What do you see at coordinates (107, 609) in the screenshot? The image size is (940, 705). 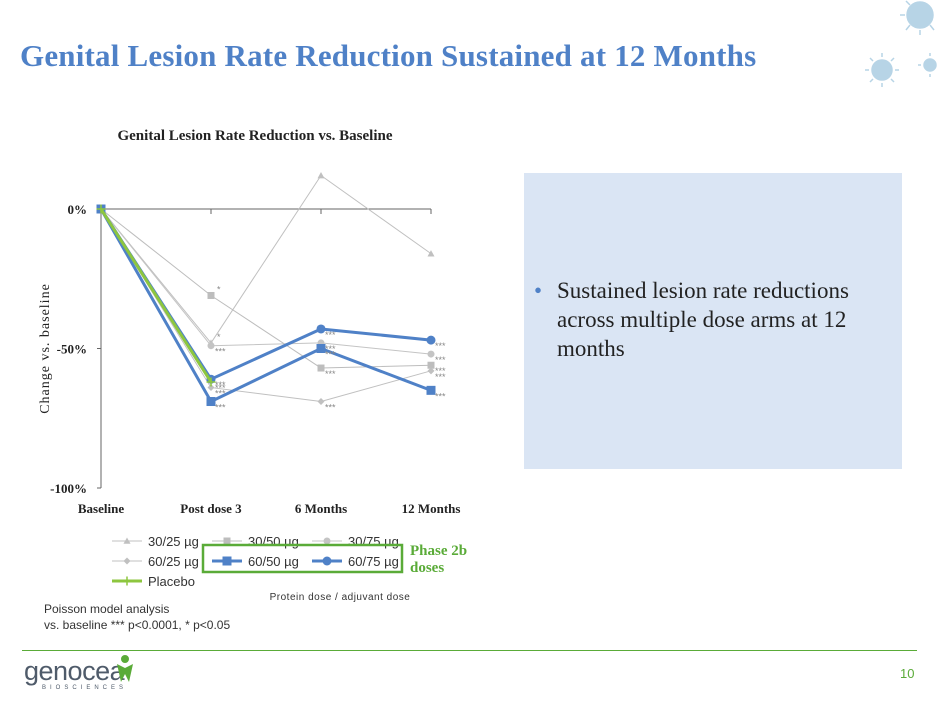 I see `footnote-line1: Poisson model analysis` at bounding box center [107, 609].